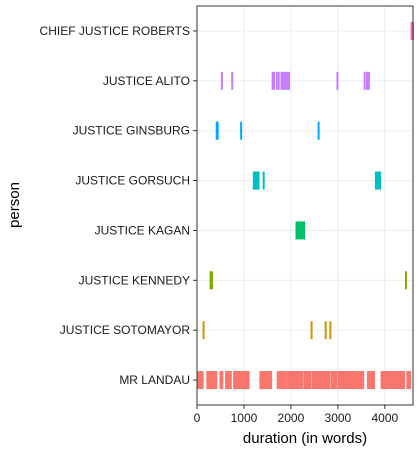 This screenshot has height=455, width=420. Describe the element at coordinates (305, 438) in the screenshot. I see `x-axis-title: duration (in words)` at that location.